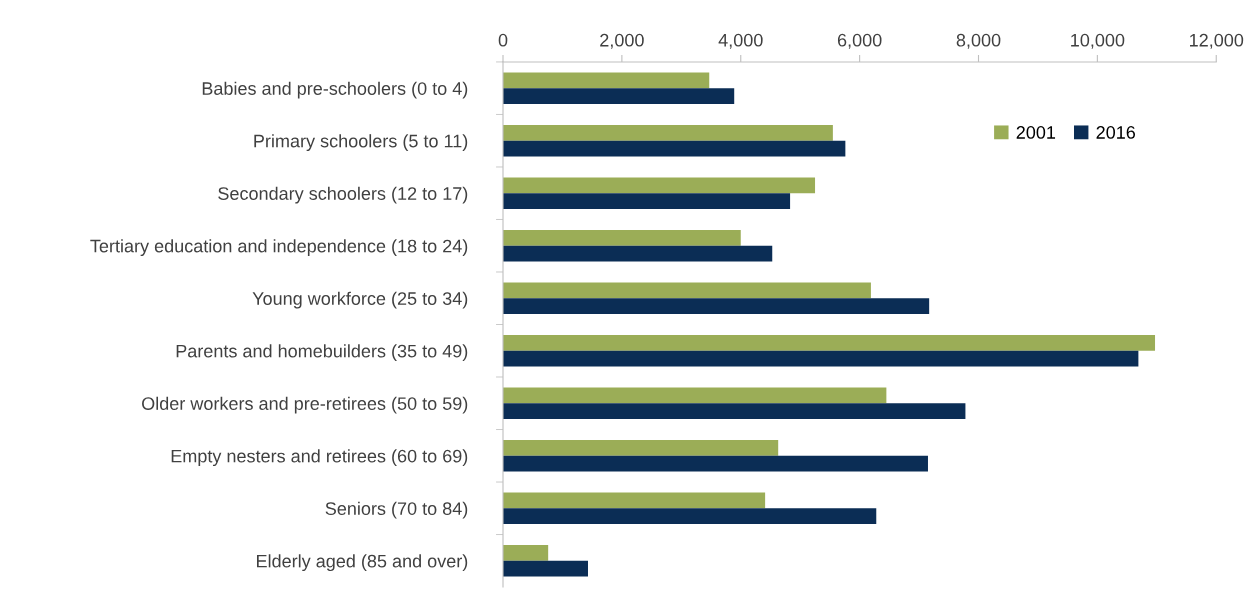 The image size is (1250, 590). I want to click on x-tick-label: 2,000, so click(622, 41).